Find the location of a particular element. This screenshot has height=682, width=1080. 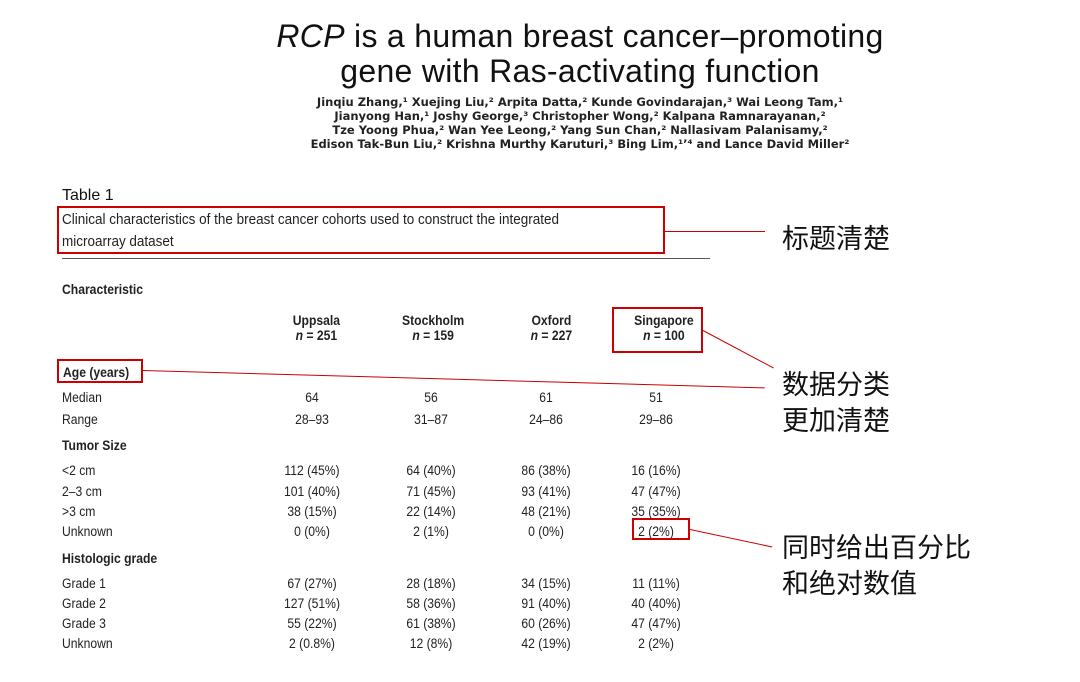

table-cell: 2 (0.8%) is located at coordinates (312, 643).